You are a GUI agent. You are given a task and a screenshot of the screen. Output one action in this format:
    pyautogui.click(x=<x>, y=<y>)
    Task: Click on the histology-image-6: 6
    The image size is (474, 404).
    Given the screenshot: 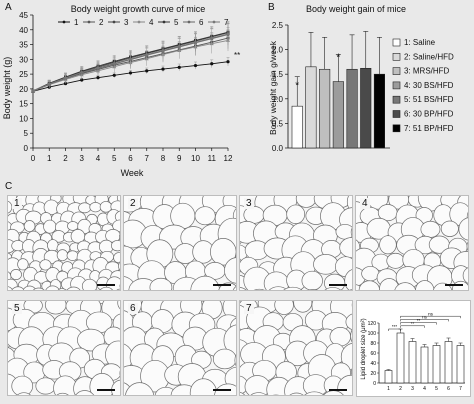 What is the action you would take?
    pyautogui.click(x=180, y=348)
    